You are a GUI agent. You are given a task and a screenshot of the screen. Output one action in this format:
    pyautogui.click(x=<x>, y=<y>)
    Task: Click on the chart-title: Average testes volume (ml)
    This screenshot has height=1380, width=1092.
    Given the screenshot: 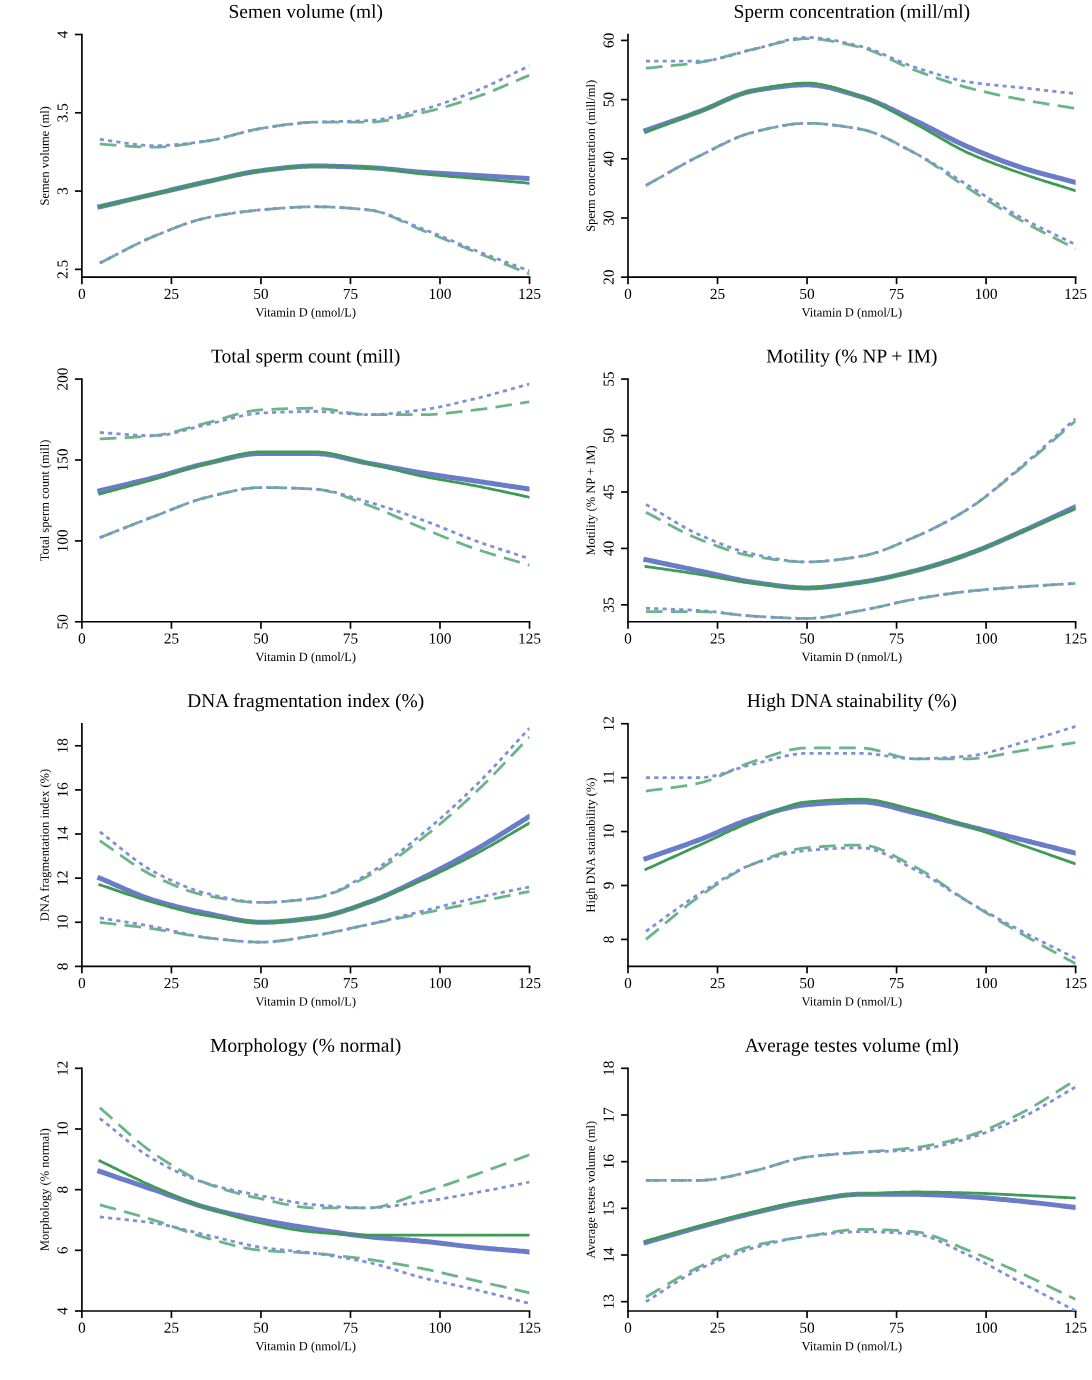 What is the action you would take?
    pyautogui.click(x=851, y=1047)
    